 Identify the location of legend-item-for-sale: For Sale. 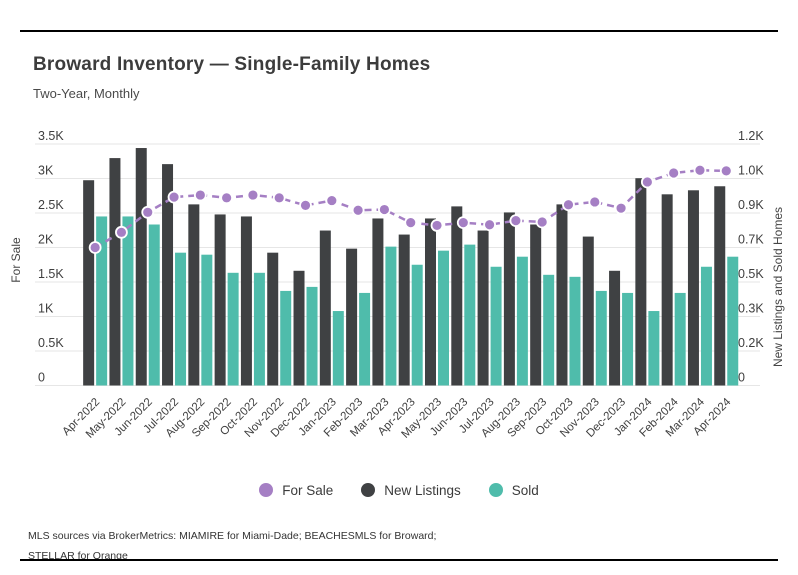
(296, 490).